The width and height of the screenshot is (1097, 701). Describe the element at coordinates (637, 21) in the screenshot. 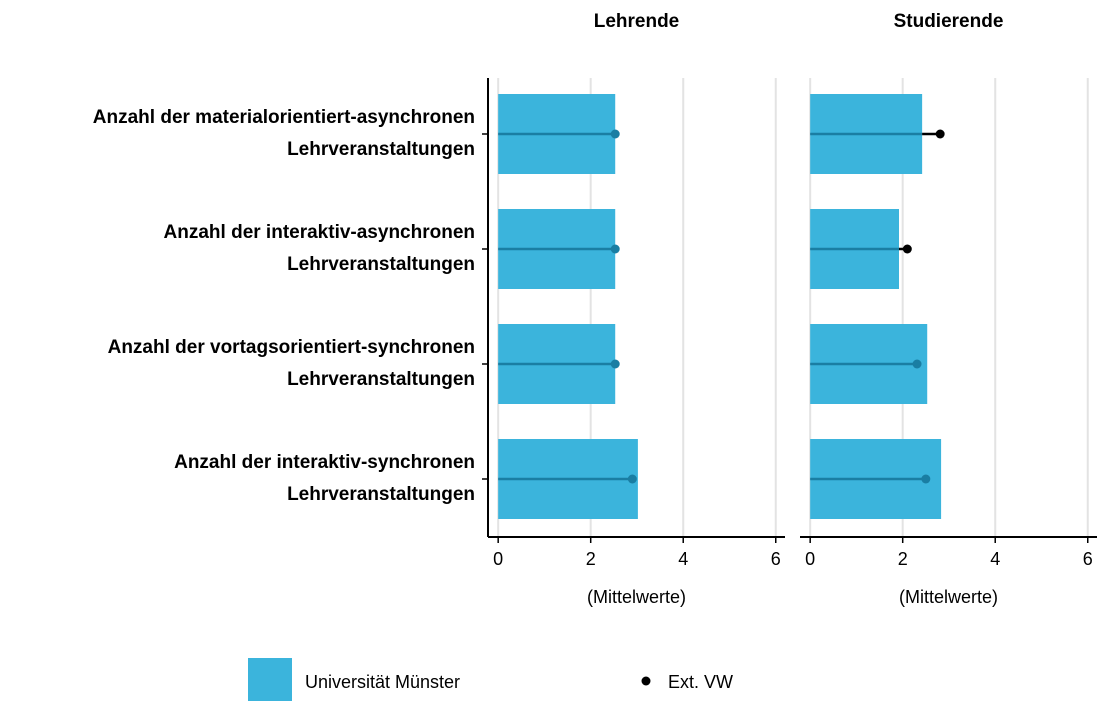

I see `panel-title: Lehrende` at that location.